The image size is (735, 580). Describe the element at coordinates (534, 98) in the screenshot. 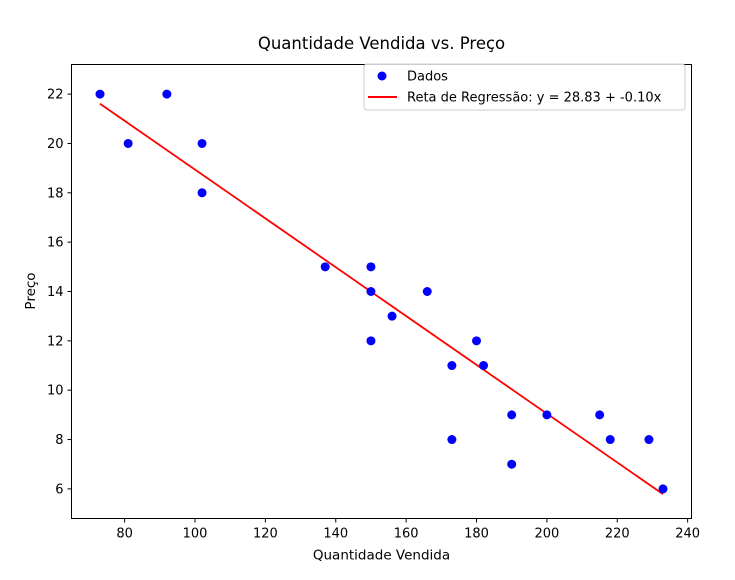

I see `legend-label-regression: Reta de Regressão: y = 28.83 + -0.10x` at that location.